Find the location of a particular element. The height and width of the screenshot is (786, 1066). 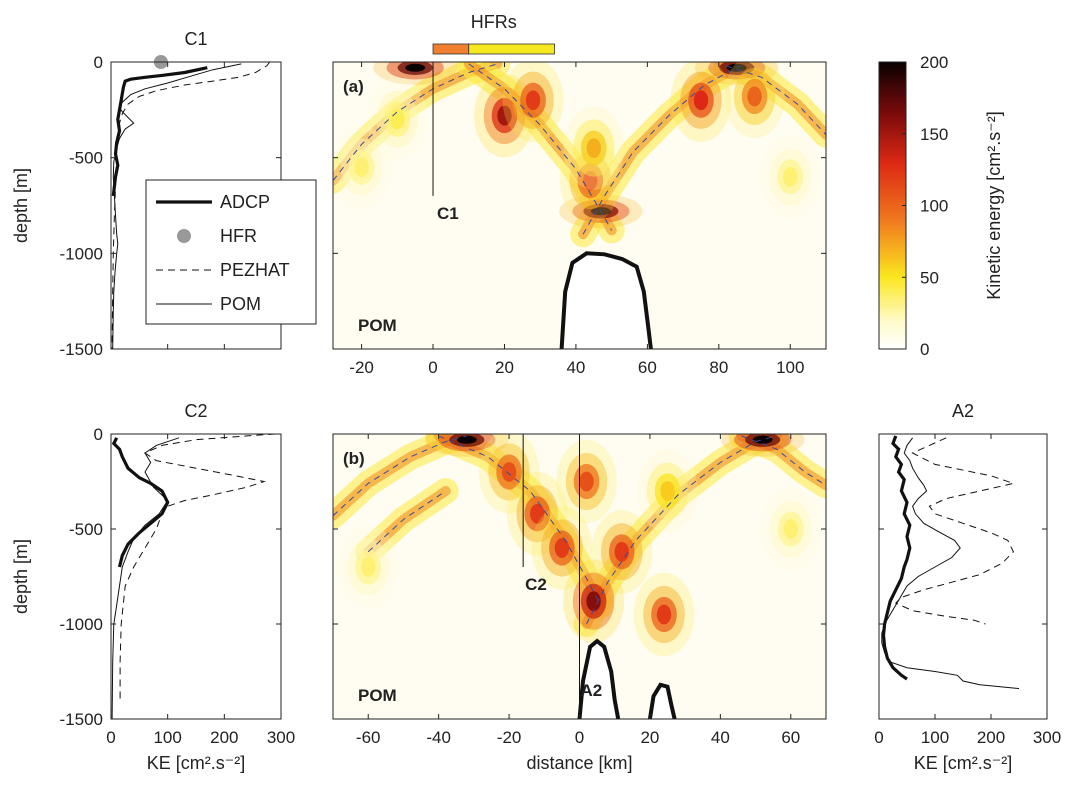

section-b-panel-label: (b) is located at coordinates (354, 458).